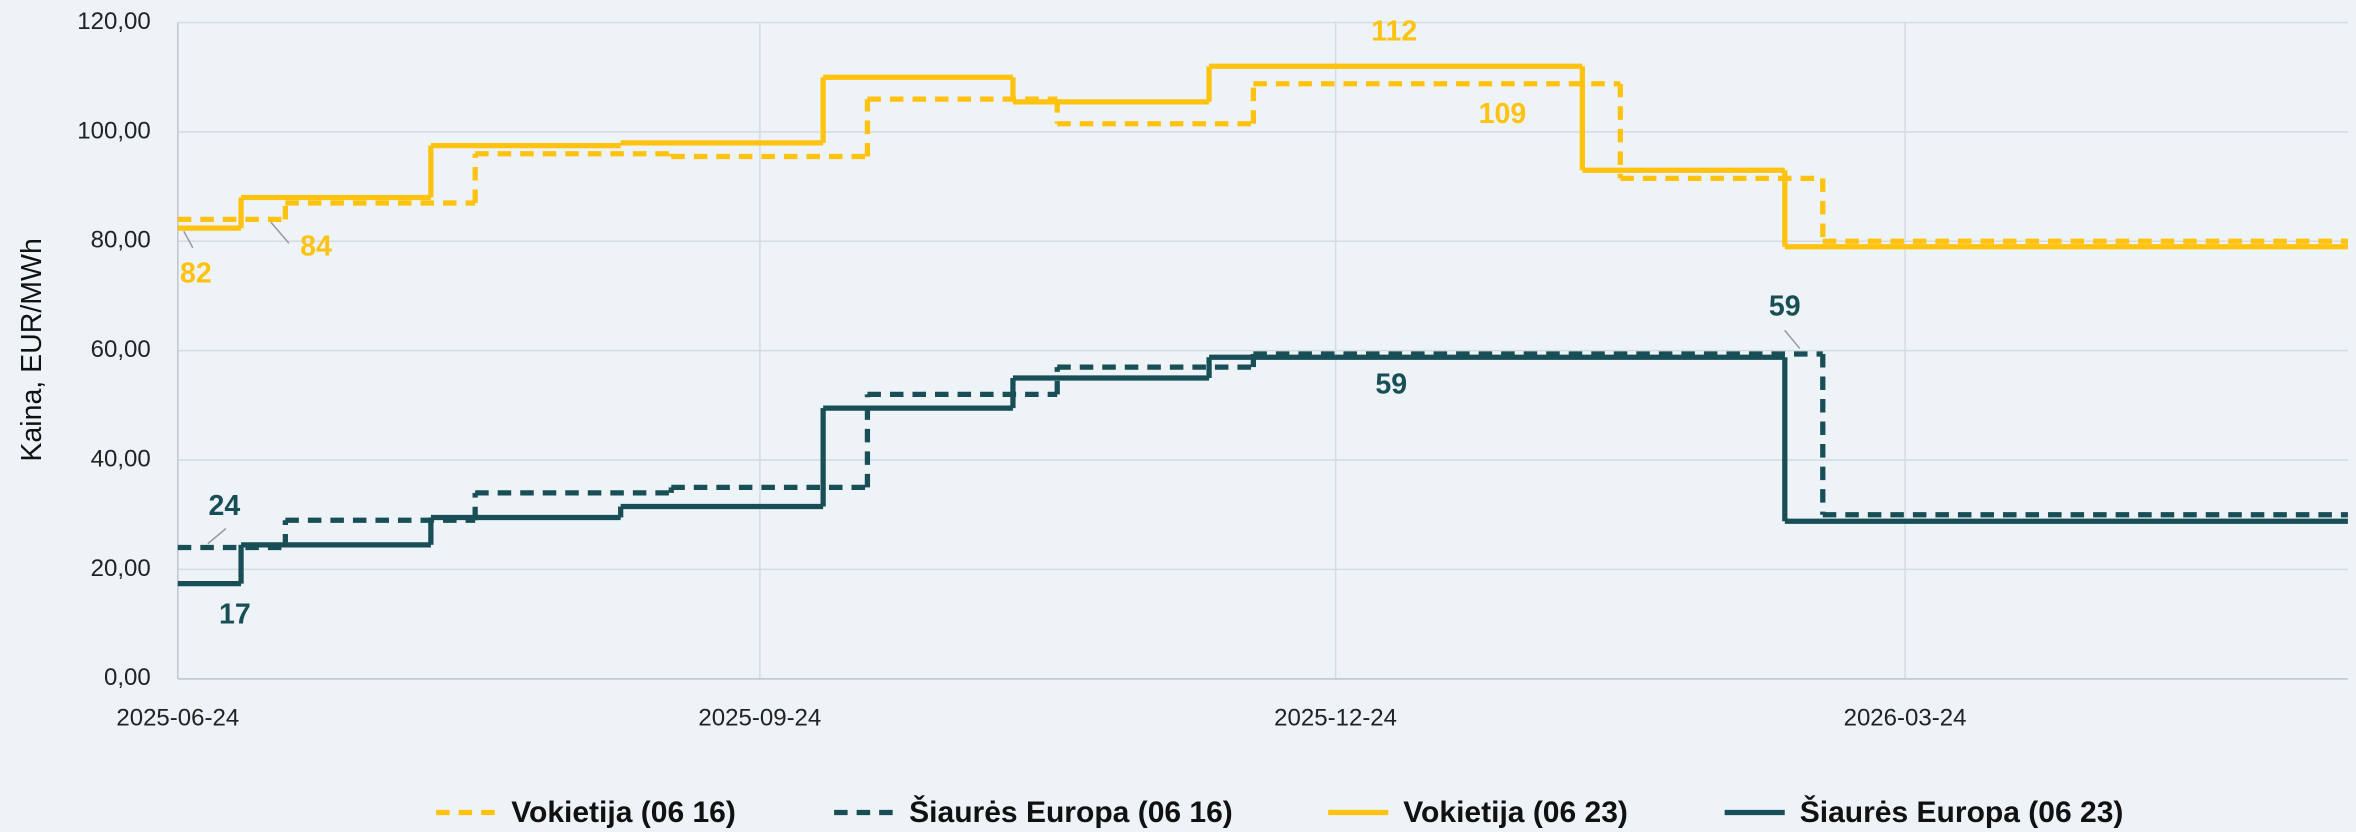  Describe the element at coordinates (121, 349) in the screenshot. I see `y-tick-label: 60,00` at that location.